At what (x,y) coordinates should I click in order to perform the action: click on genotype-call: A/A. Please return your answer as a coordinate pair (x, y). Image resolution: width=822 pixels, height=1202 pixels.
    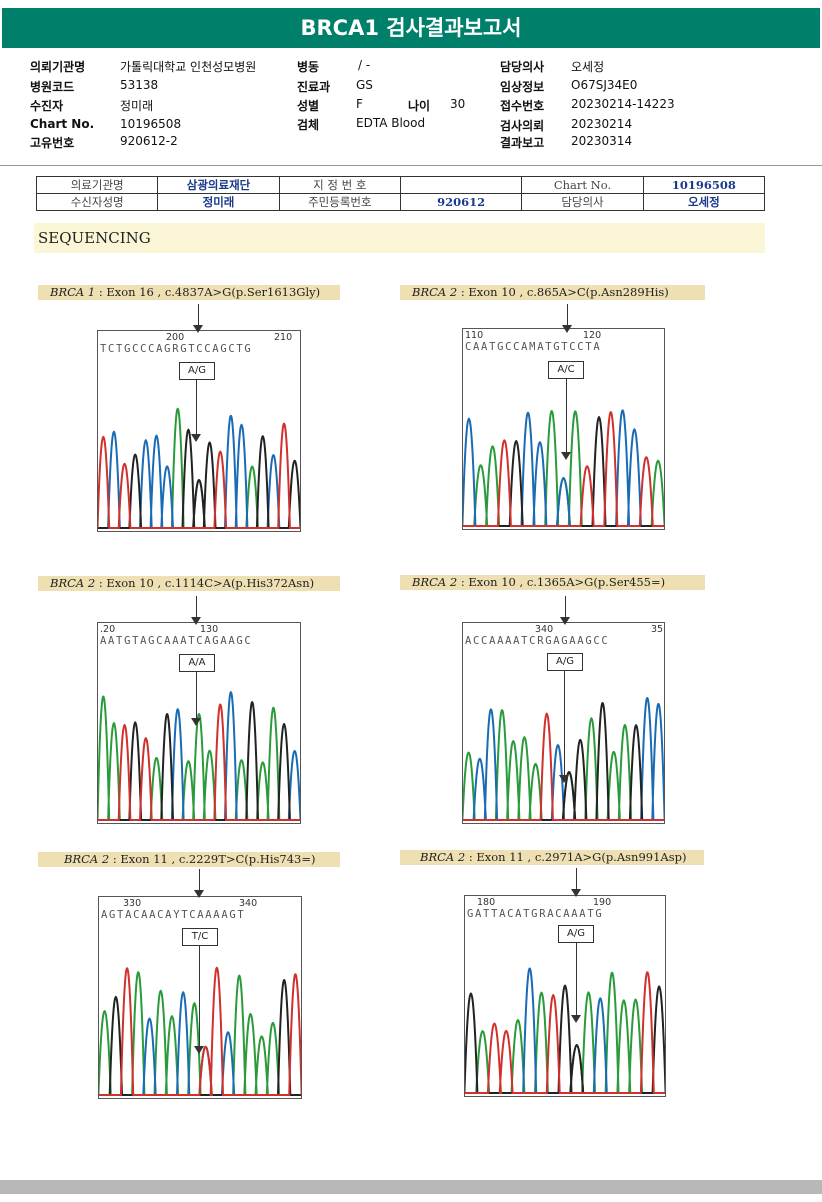
    Looking at the image, I should click on (197, 663).